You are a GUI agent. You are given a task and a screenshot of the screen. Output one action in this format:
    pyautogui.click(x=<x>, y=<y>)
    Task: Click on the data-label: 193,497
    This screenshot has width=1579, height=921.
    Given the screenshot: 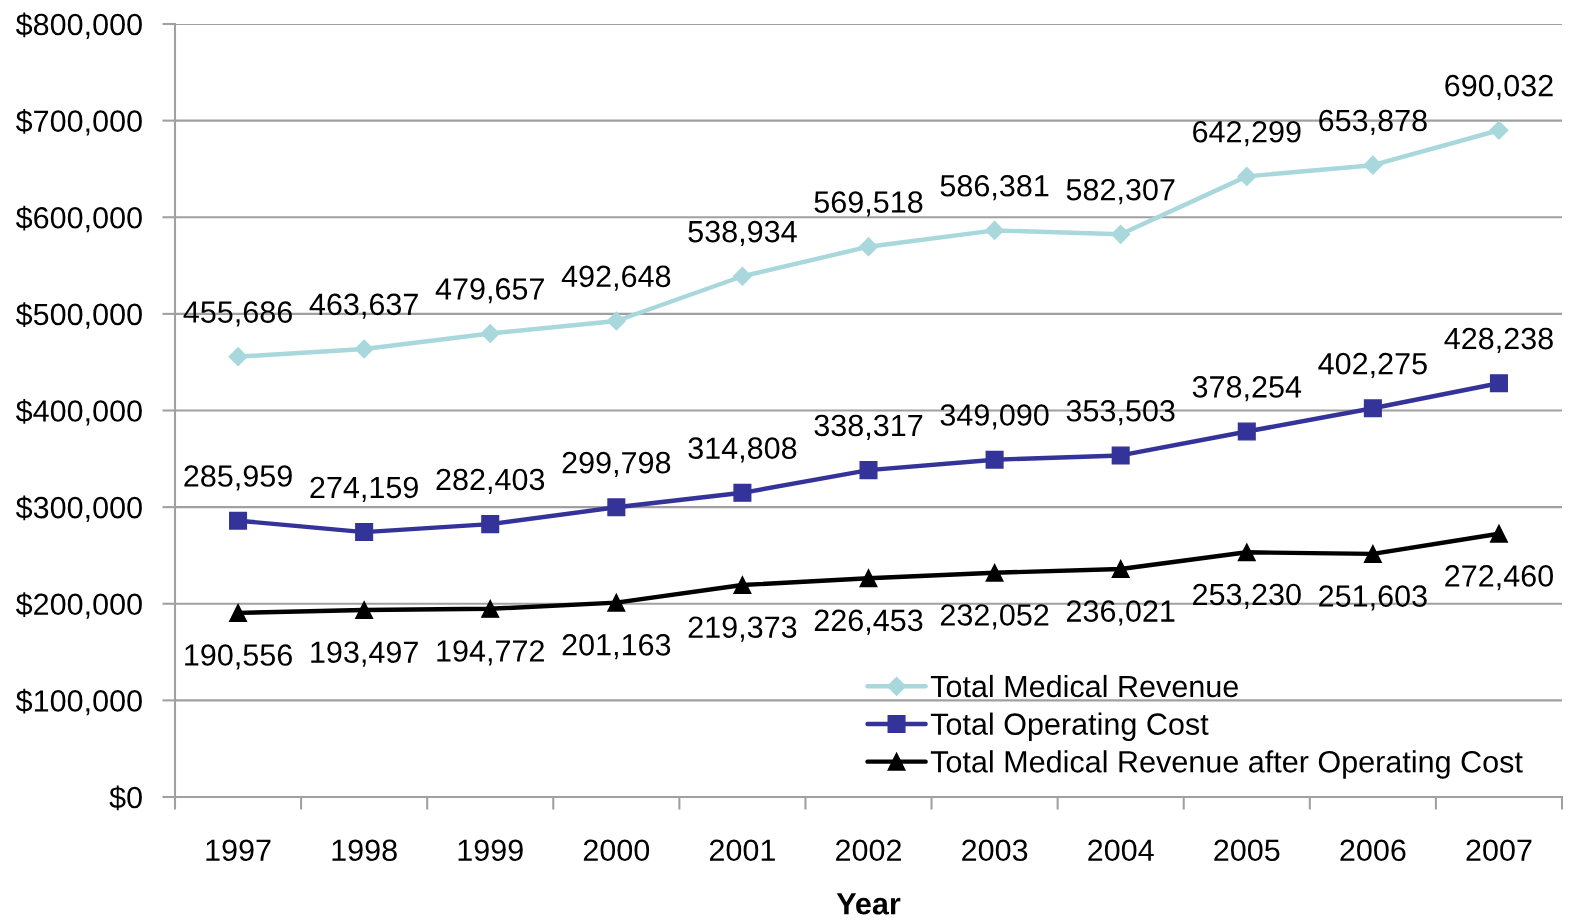 What is the action you would take?
    pyautogui.click(x=364, y=654)
    